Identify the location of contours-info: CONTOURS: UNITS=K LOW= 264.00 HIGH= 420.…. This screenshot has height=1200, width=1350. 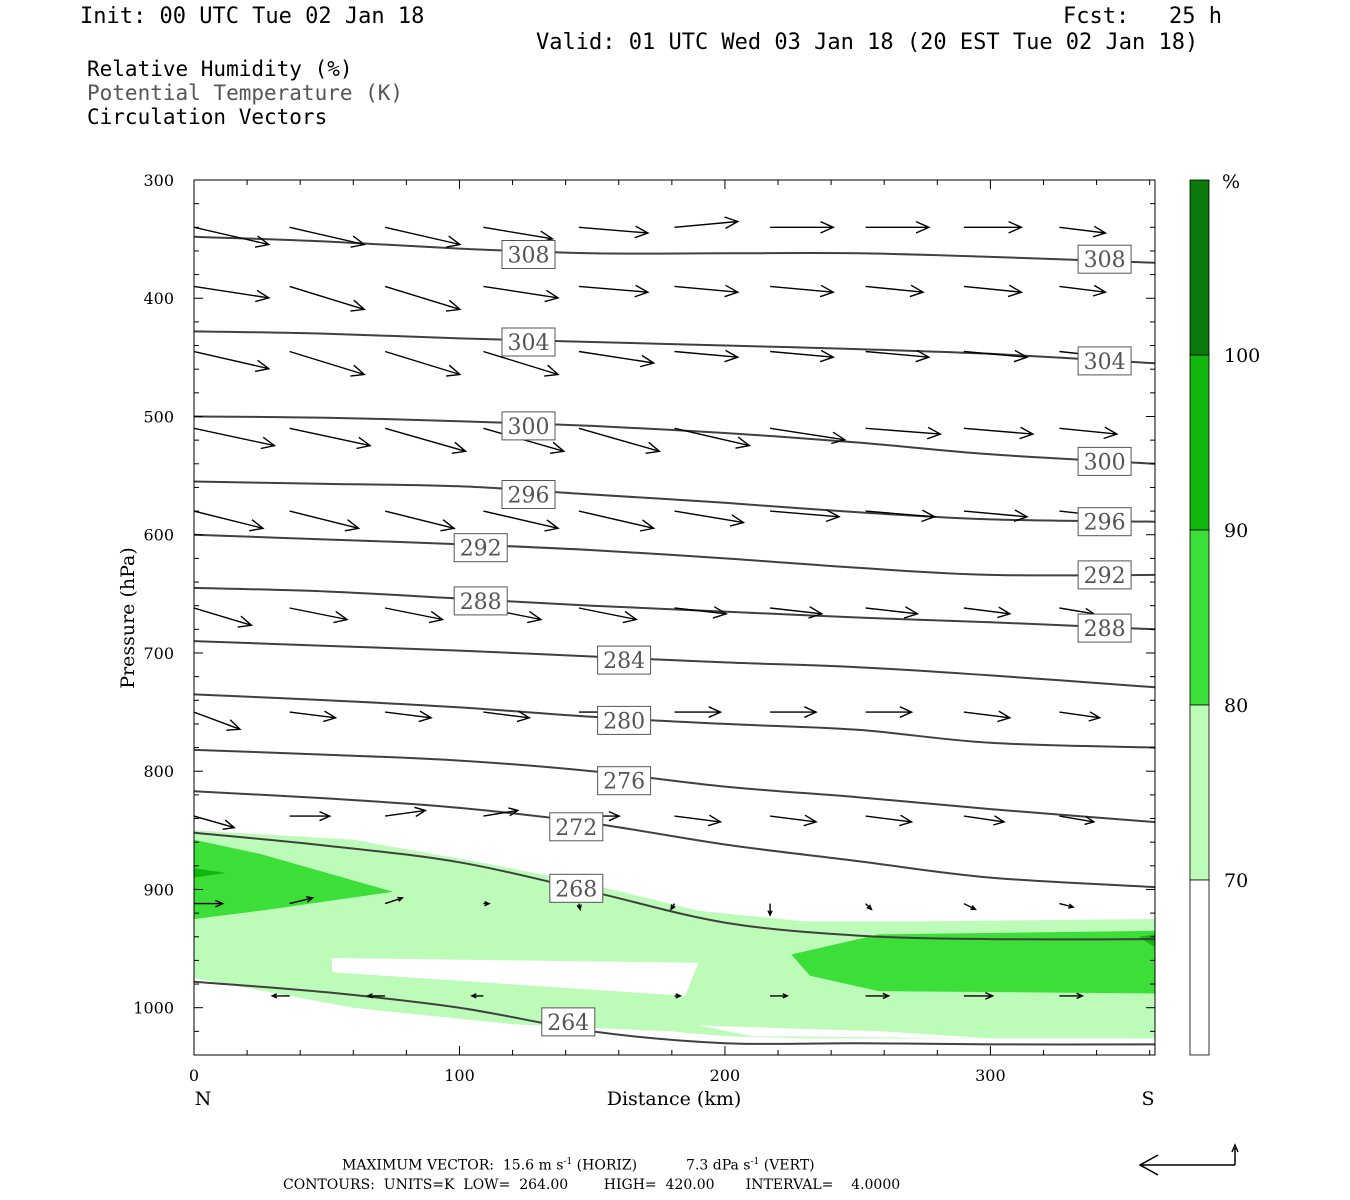
(592, 1185).